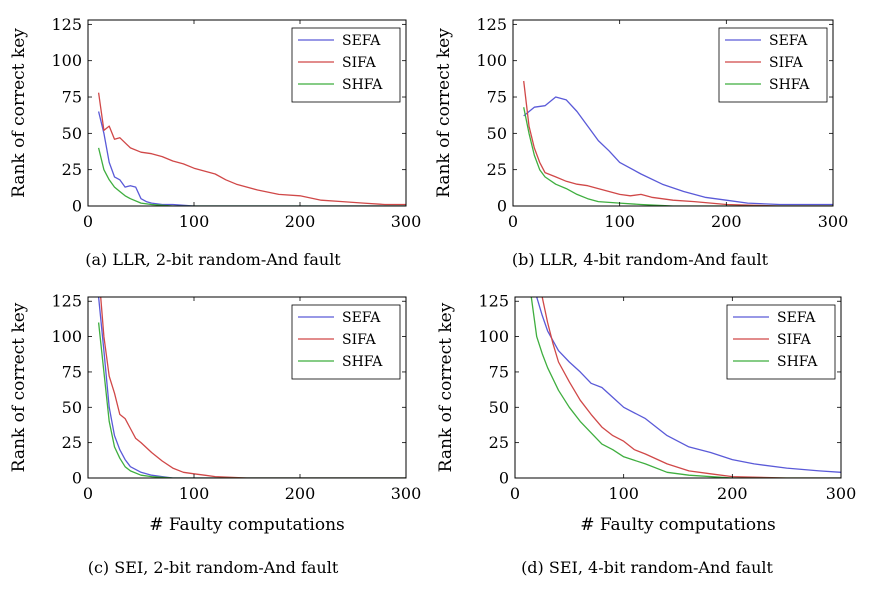 The width and height of the screenshot is (873, 596). I want to click on panel-caption: (d) SEI, 4-bit random-And fault, so click(647, 567).